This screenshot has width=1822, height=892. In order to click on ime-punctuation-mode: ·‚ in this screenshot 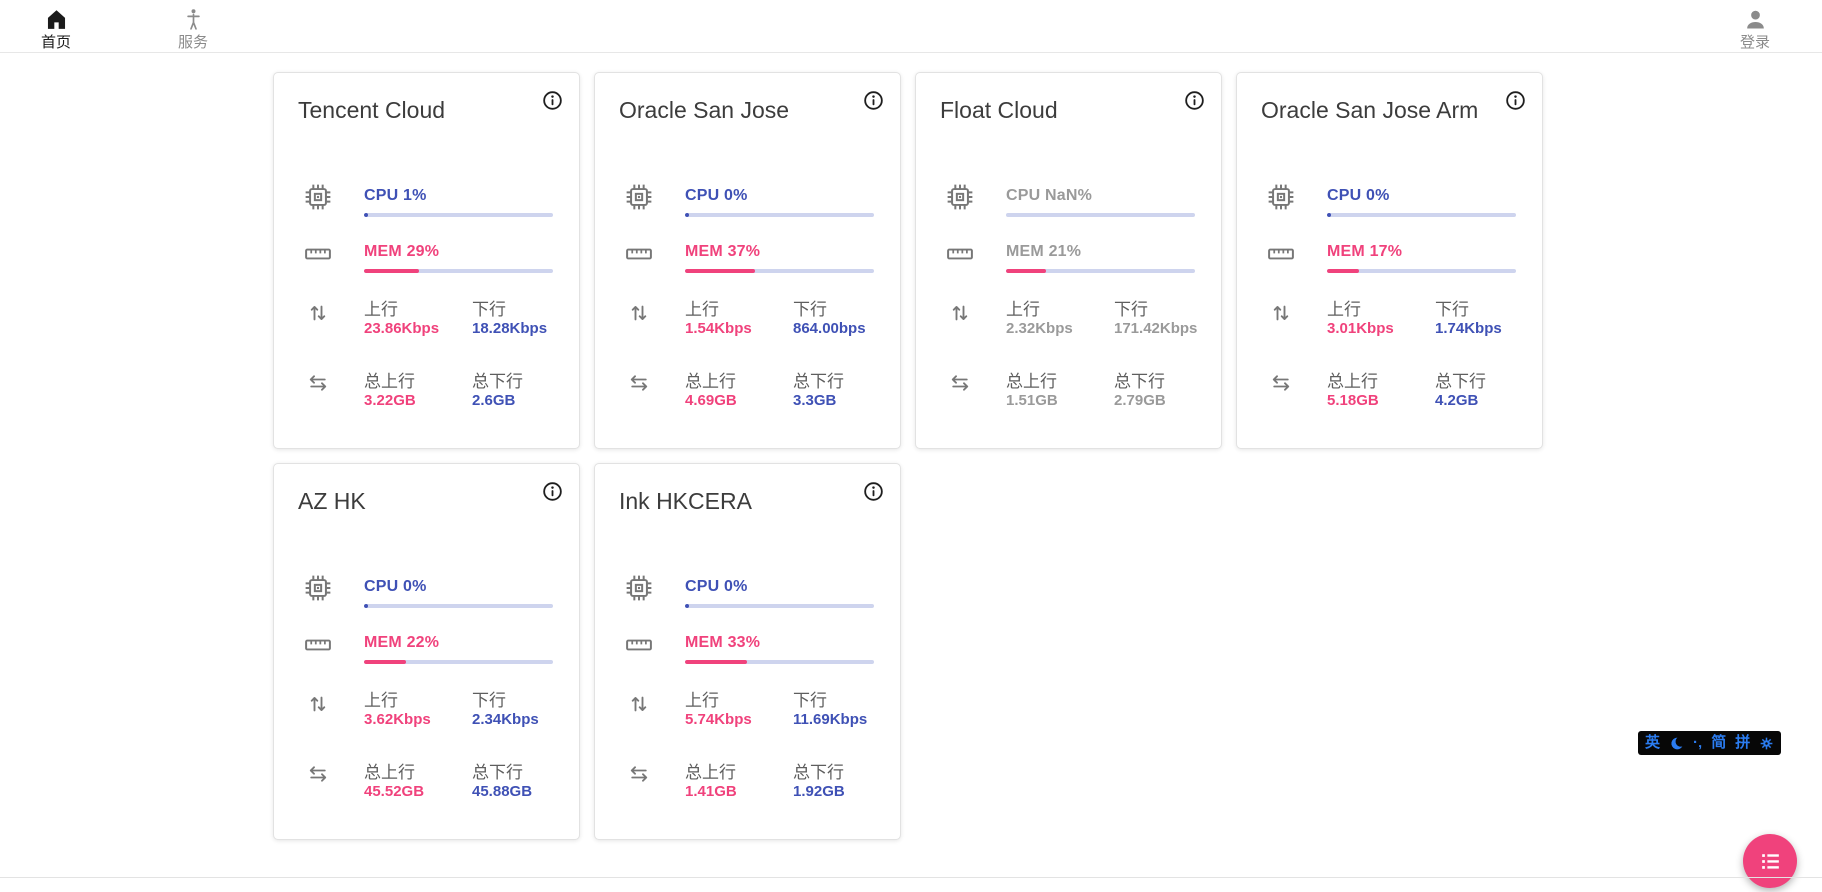, I will do `click(1698, 742)`.